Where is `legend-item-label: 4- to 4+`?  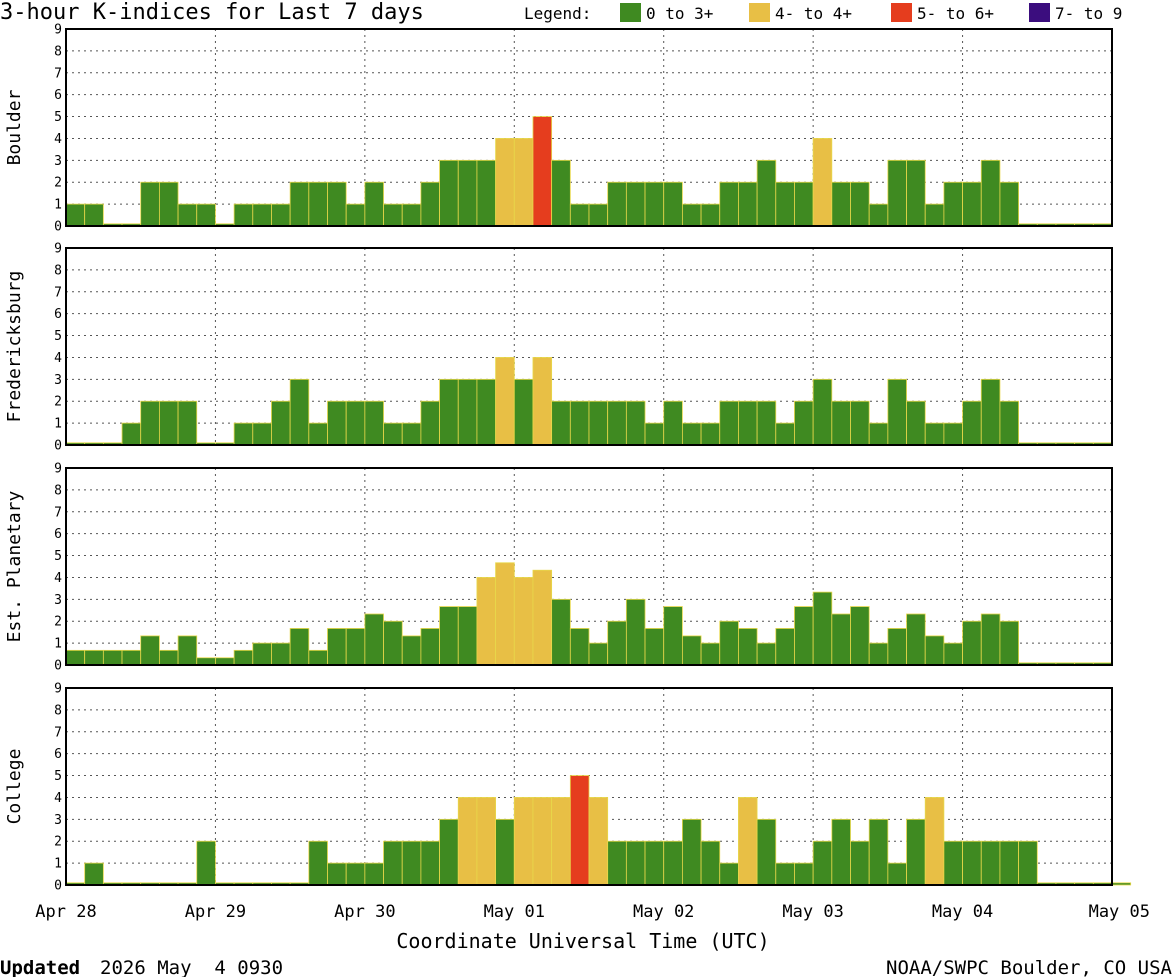 legend-item-label: 4- to 4+ is located at coordinates (813, 13).